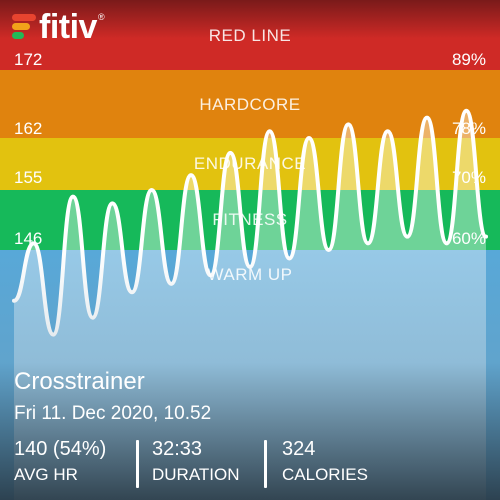 This screenshot has width=500, height=500. I want to click on workout-date: Fri 11. Dec 2020, 10.52, so click(113, 413).